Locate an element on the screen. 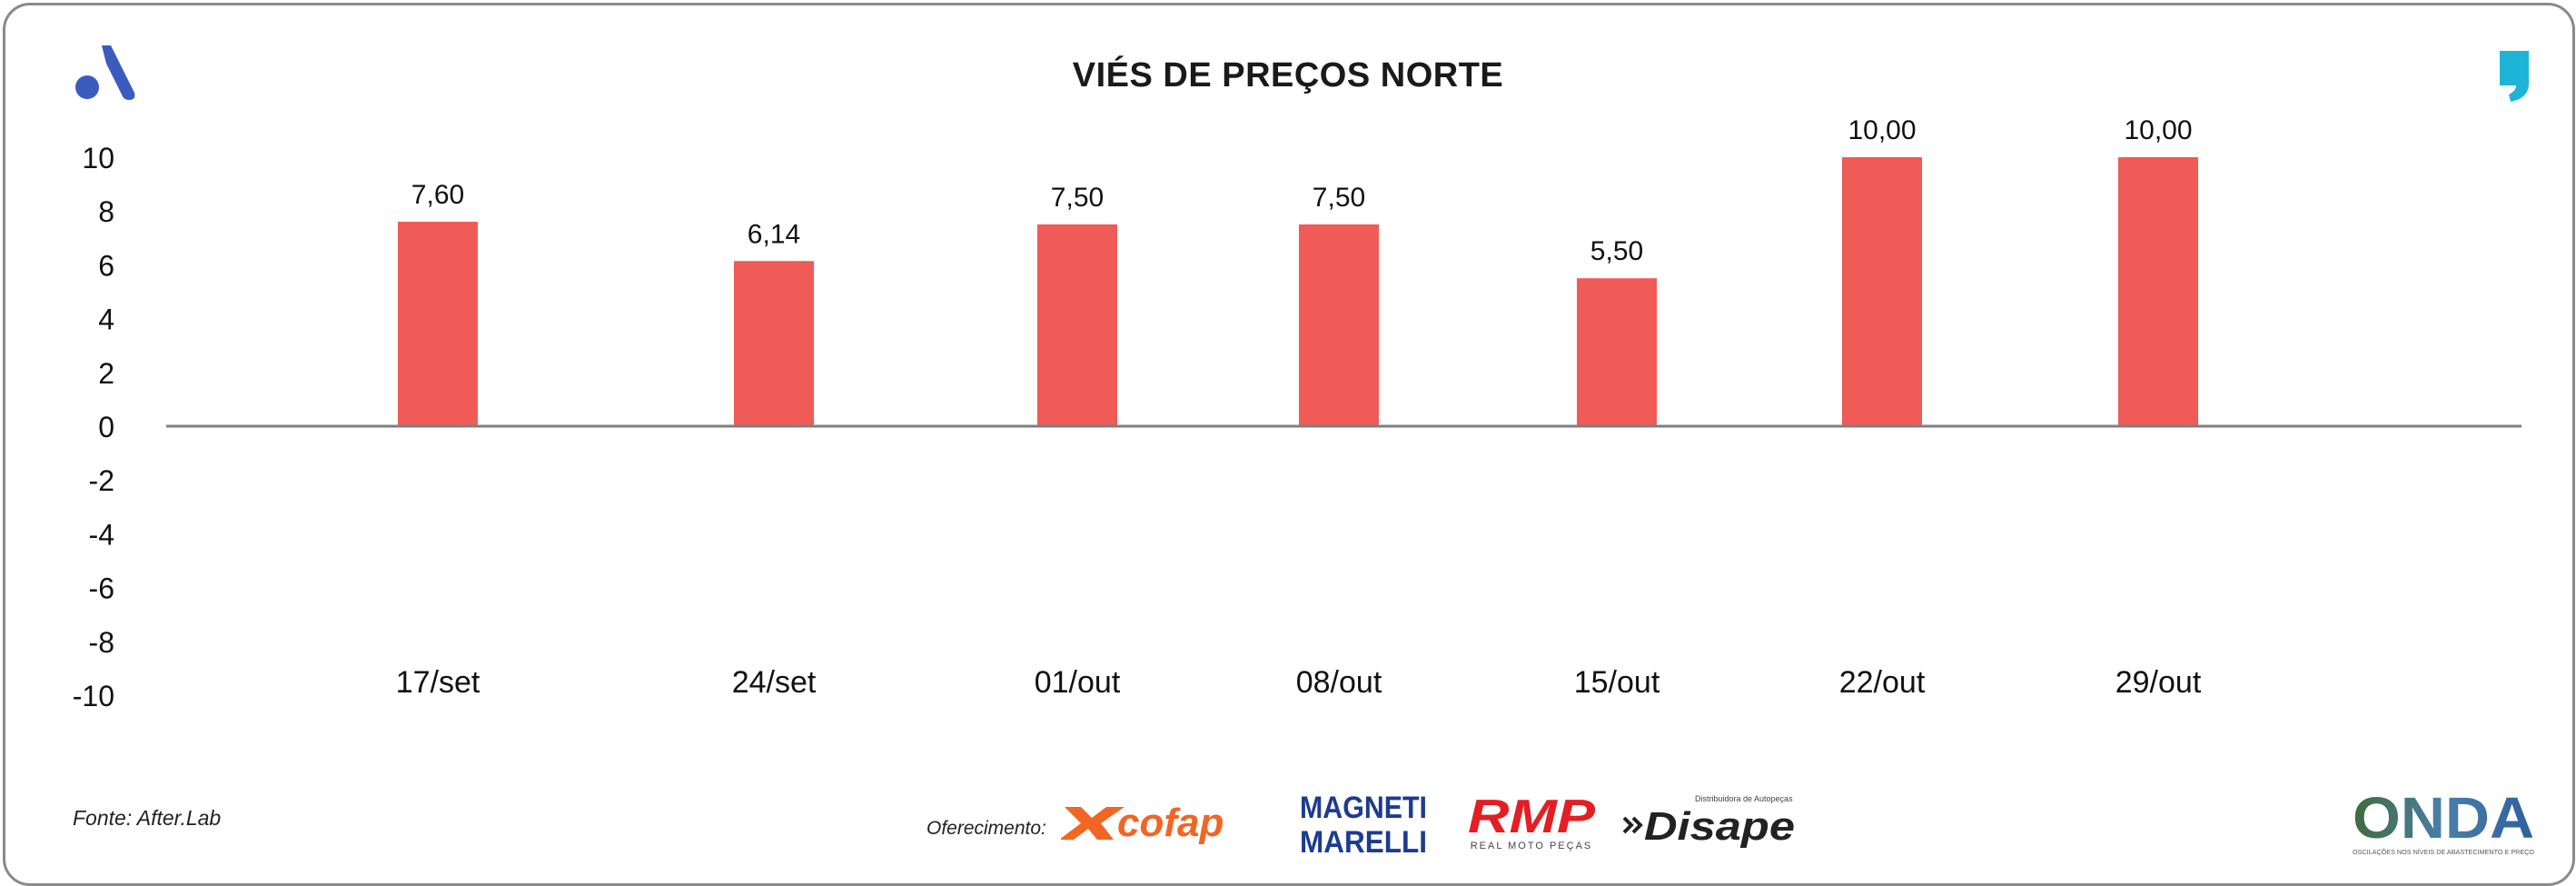  y-tick-label: -4 is located at coordinates (101, 534).